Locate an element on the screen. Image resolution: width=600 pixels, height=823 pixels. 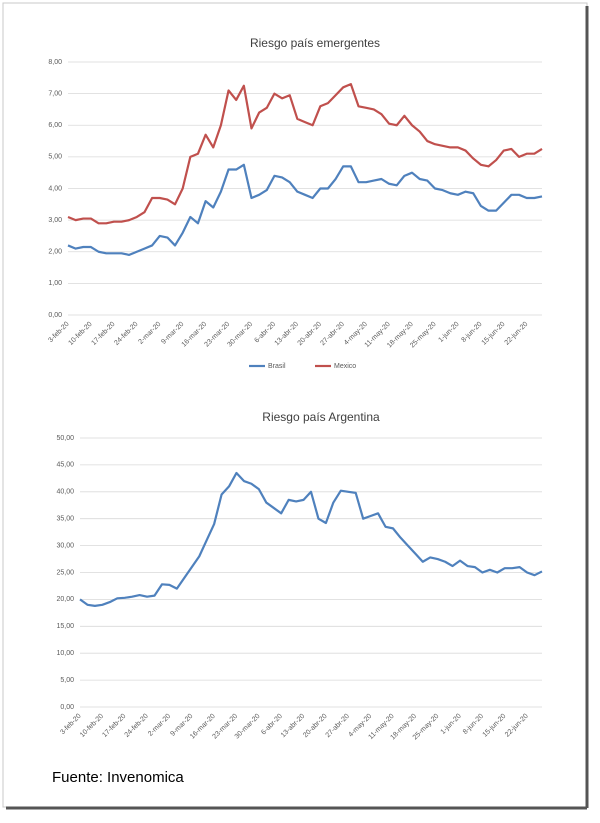
y-tick-label: 25,00 is located at coordinates (65, 572).